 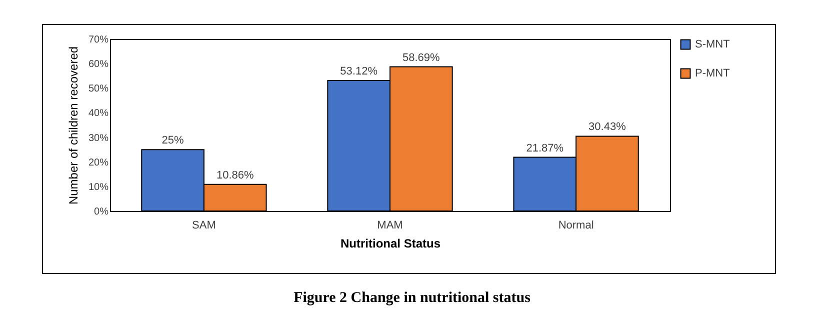 I want to click on data-label: 58.69%, so click(x=421, y=58).